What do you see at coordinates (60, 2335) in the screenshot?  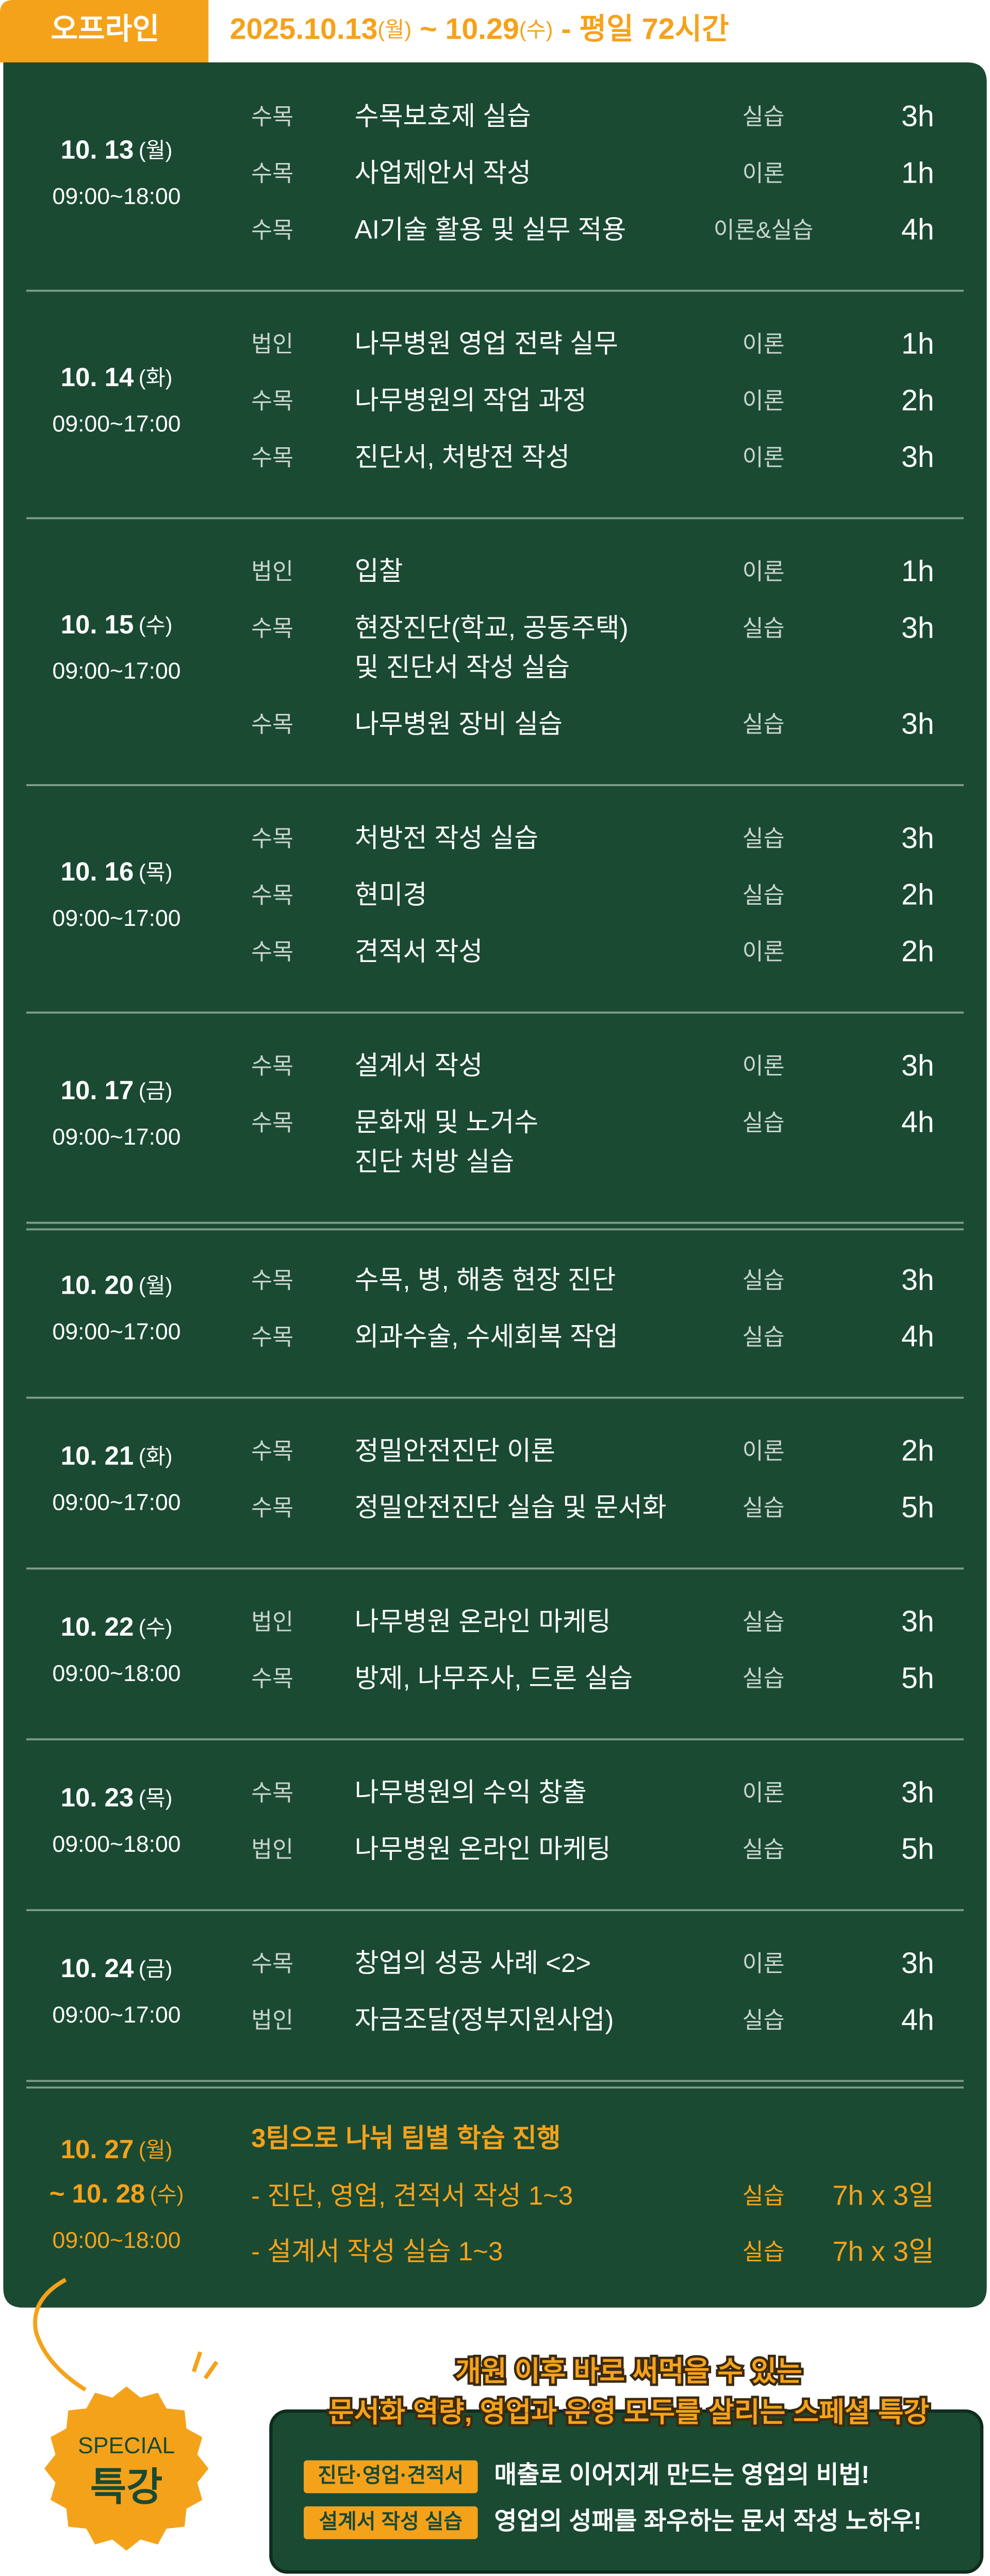 I see `swirl` at bounding box center [60, 2335].